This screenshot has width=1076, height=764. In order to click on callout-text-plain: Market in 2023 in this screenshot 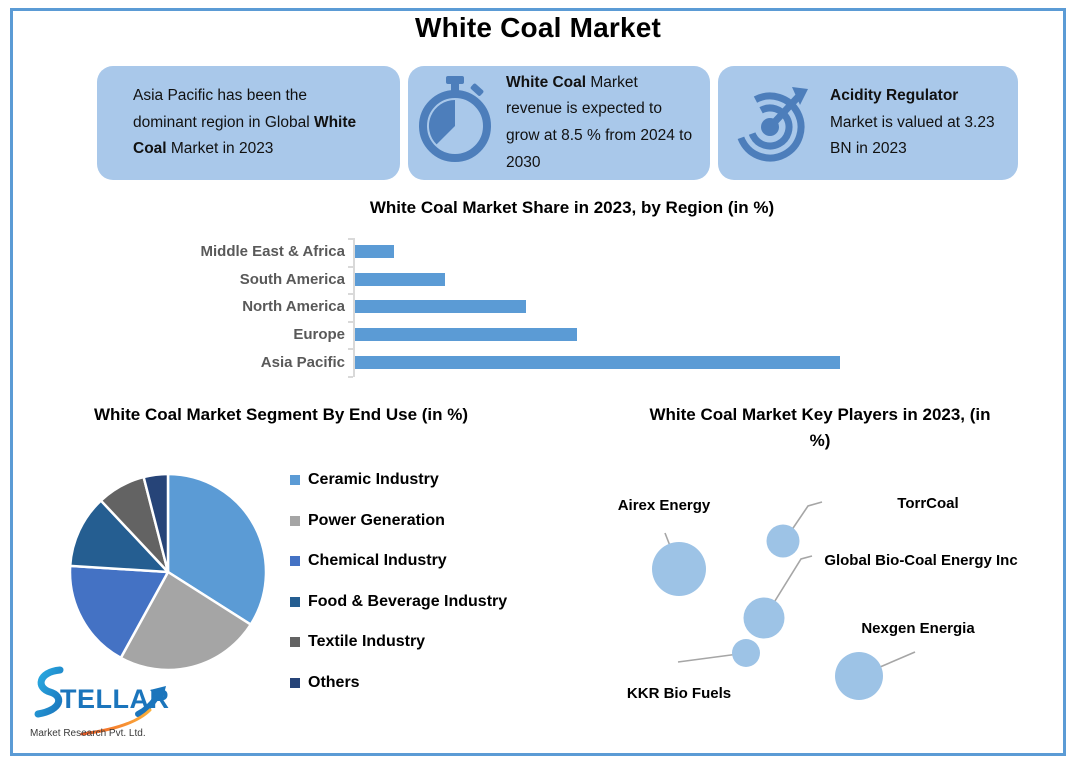, I will do `click(220, 149)`.